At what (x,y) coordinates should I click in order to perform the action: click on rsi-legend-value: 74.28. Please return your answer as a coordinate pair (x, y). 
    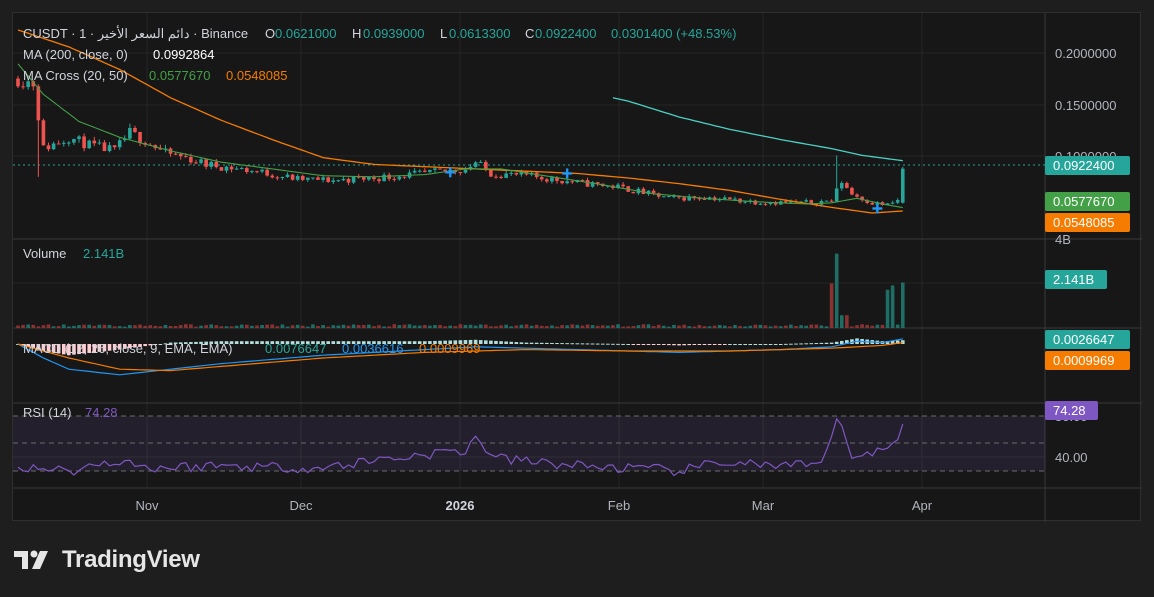
    Looking at the image, I should click on (101, 412).